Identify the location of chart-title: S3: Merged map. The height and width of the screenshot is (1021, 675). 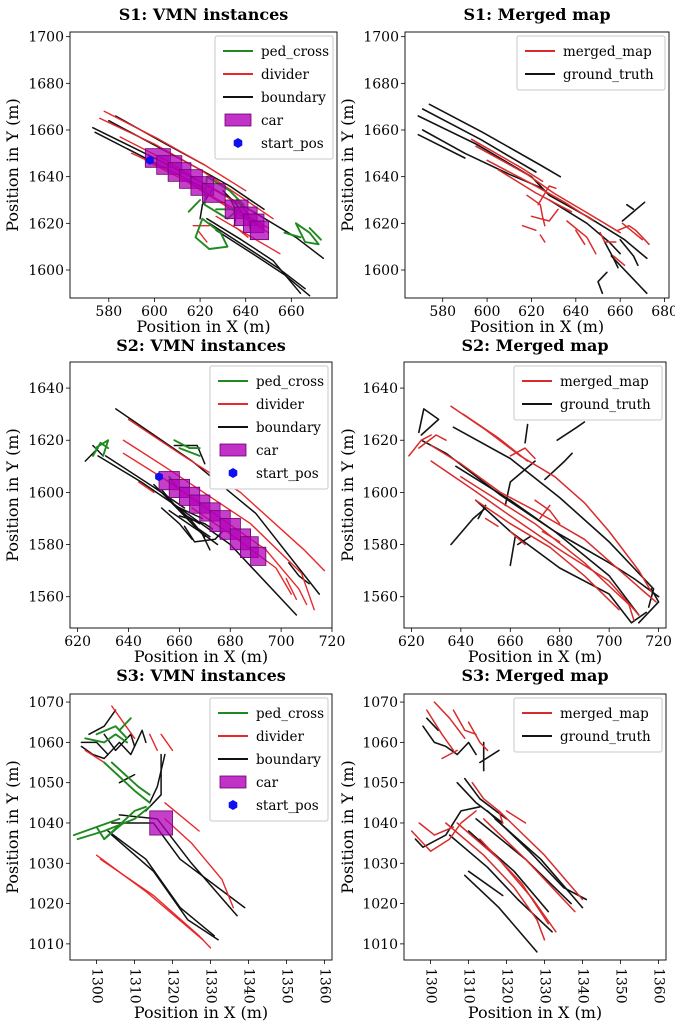
(534, 675).